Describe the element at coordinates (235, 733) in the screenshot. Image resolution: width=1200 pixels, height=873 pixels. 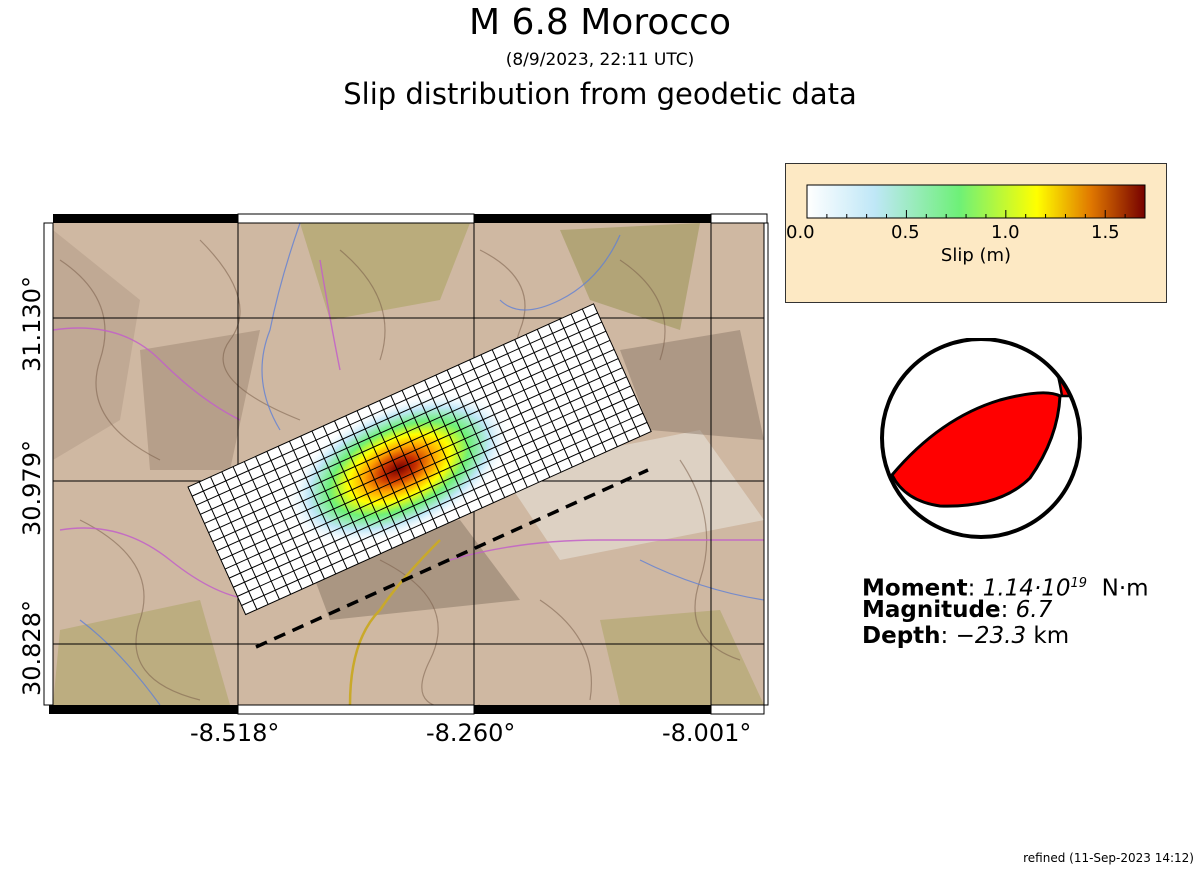
I see `lon-label-1: -8.518°` at that location.